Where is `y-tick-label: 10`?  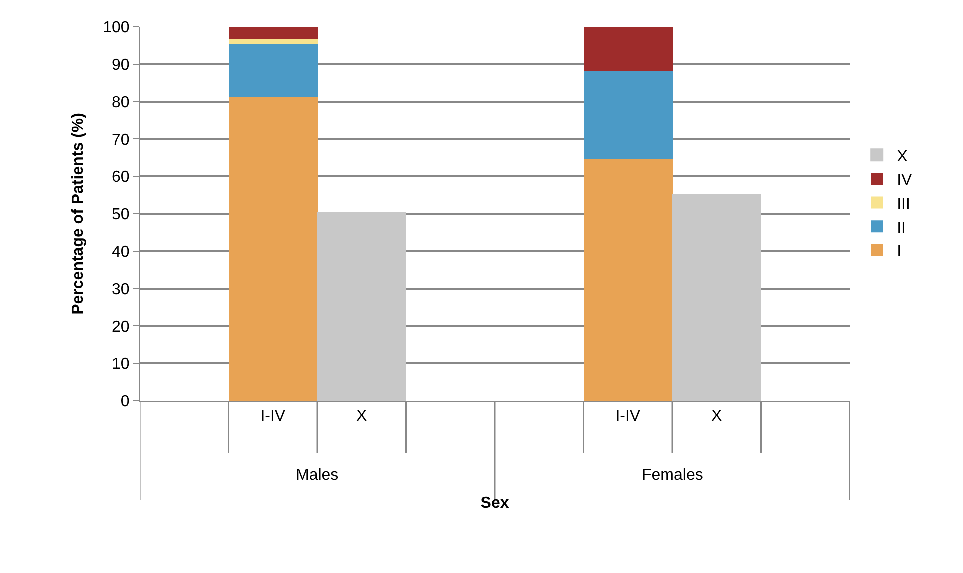 y-tick-label: 10 is located at coordinates (121, 365).